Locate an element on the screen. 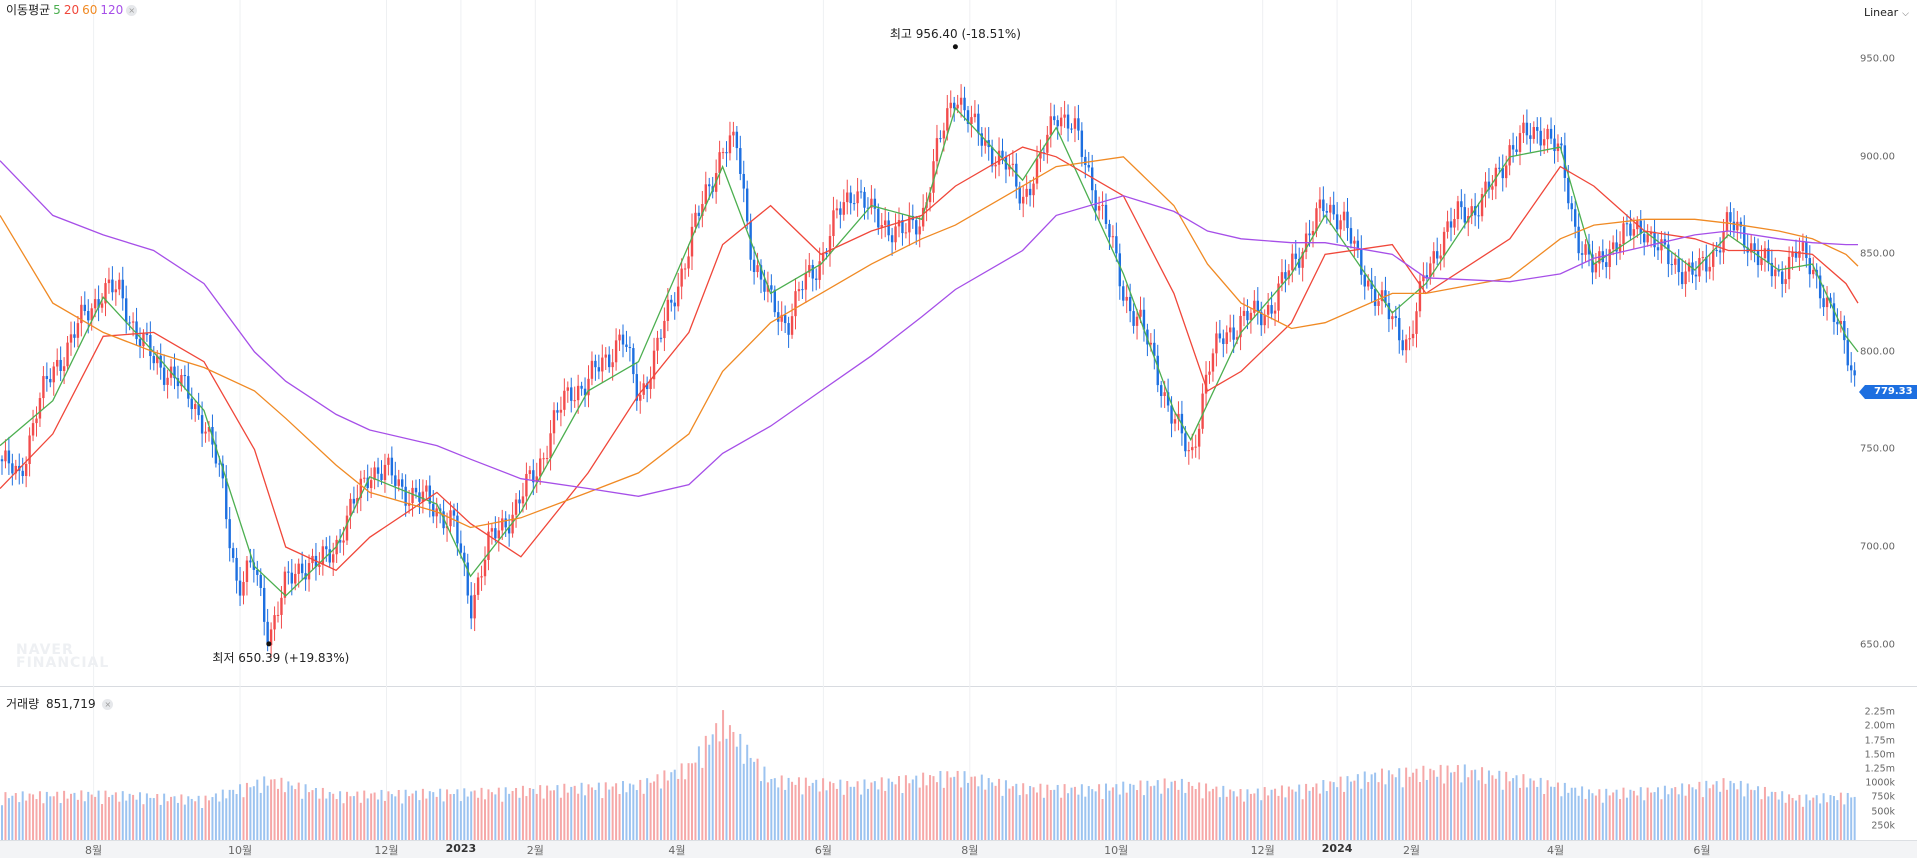  watermark: NAVER FINANCIAL is located at coordinates (62, 656).